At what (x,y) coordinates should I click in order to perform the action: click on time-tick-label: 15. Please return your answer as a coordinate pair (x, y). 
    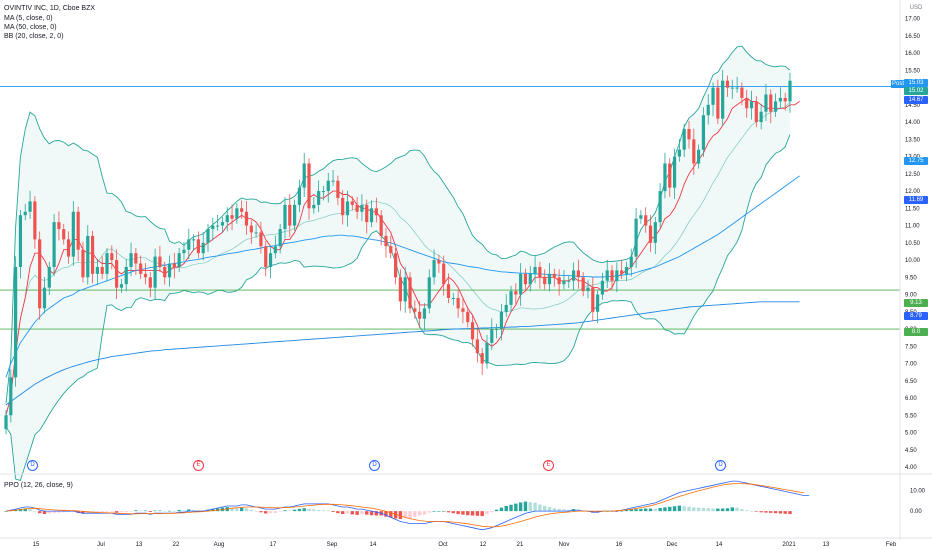
    Looking at the image, I should click on (36, 545).